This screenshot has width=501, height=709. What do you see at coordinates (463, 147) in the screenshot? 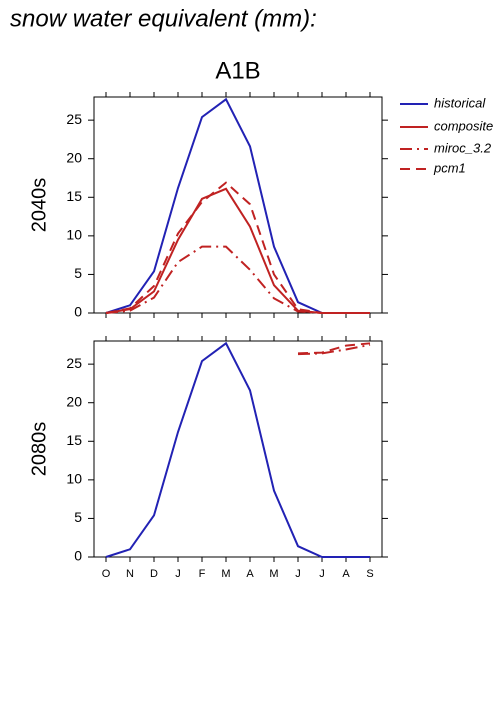
I see `legend-label: miroc_3.2` at bounding box center [463, 147].